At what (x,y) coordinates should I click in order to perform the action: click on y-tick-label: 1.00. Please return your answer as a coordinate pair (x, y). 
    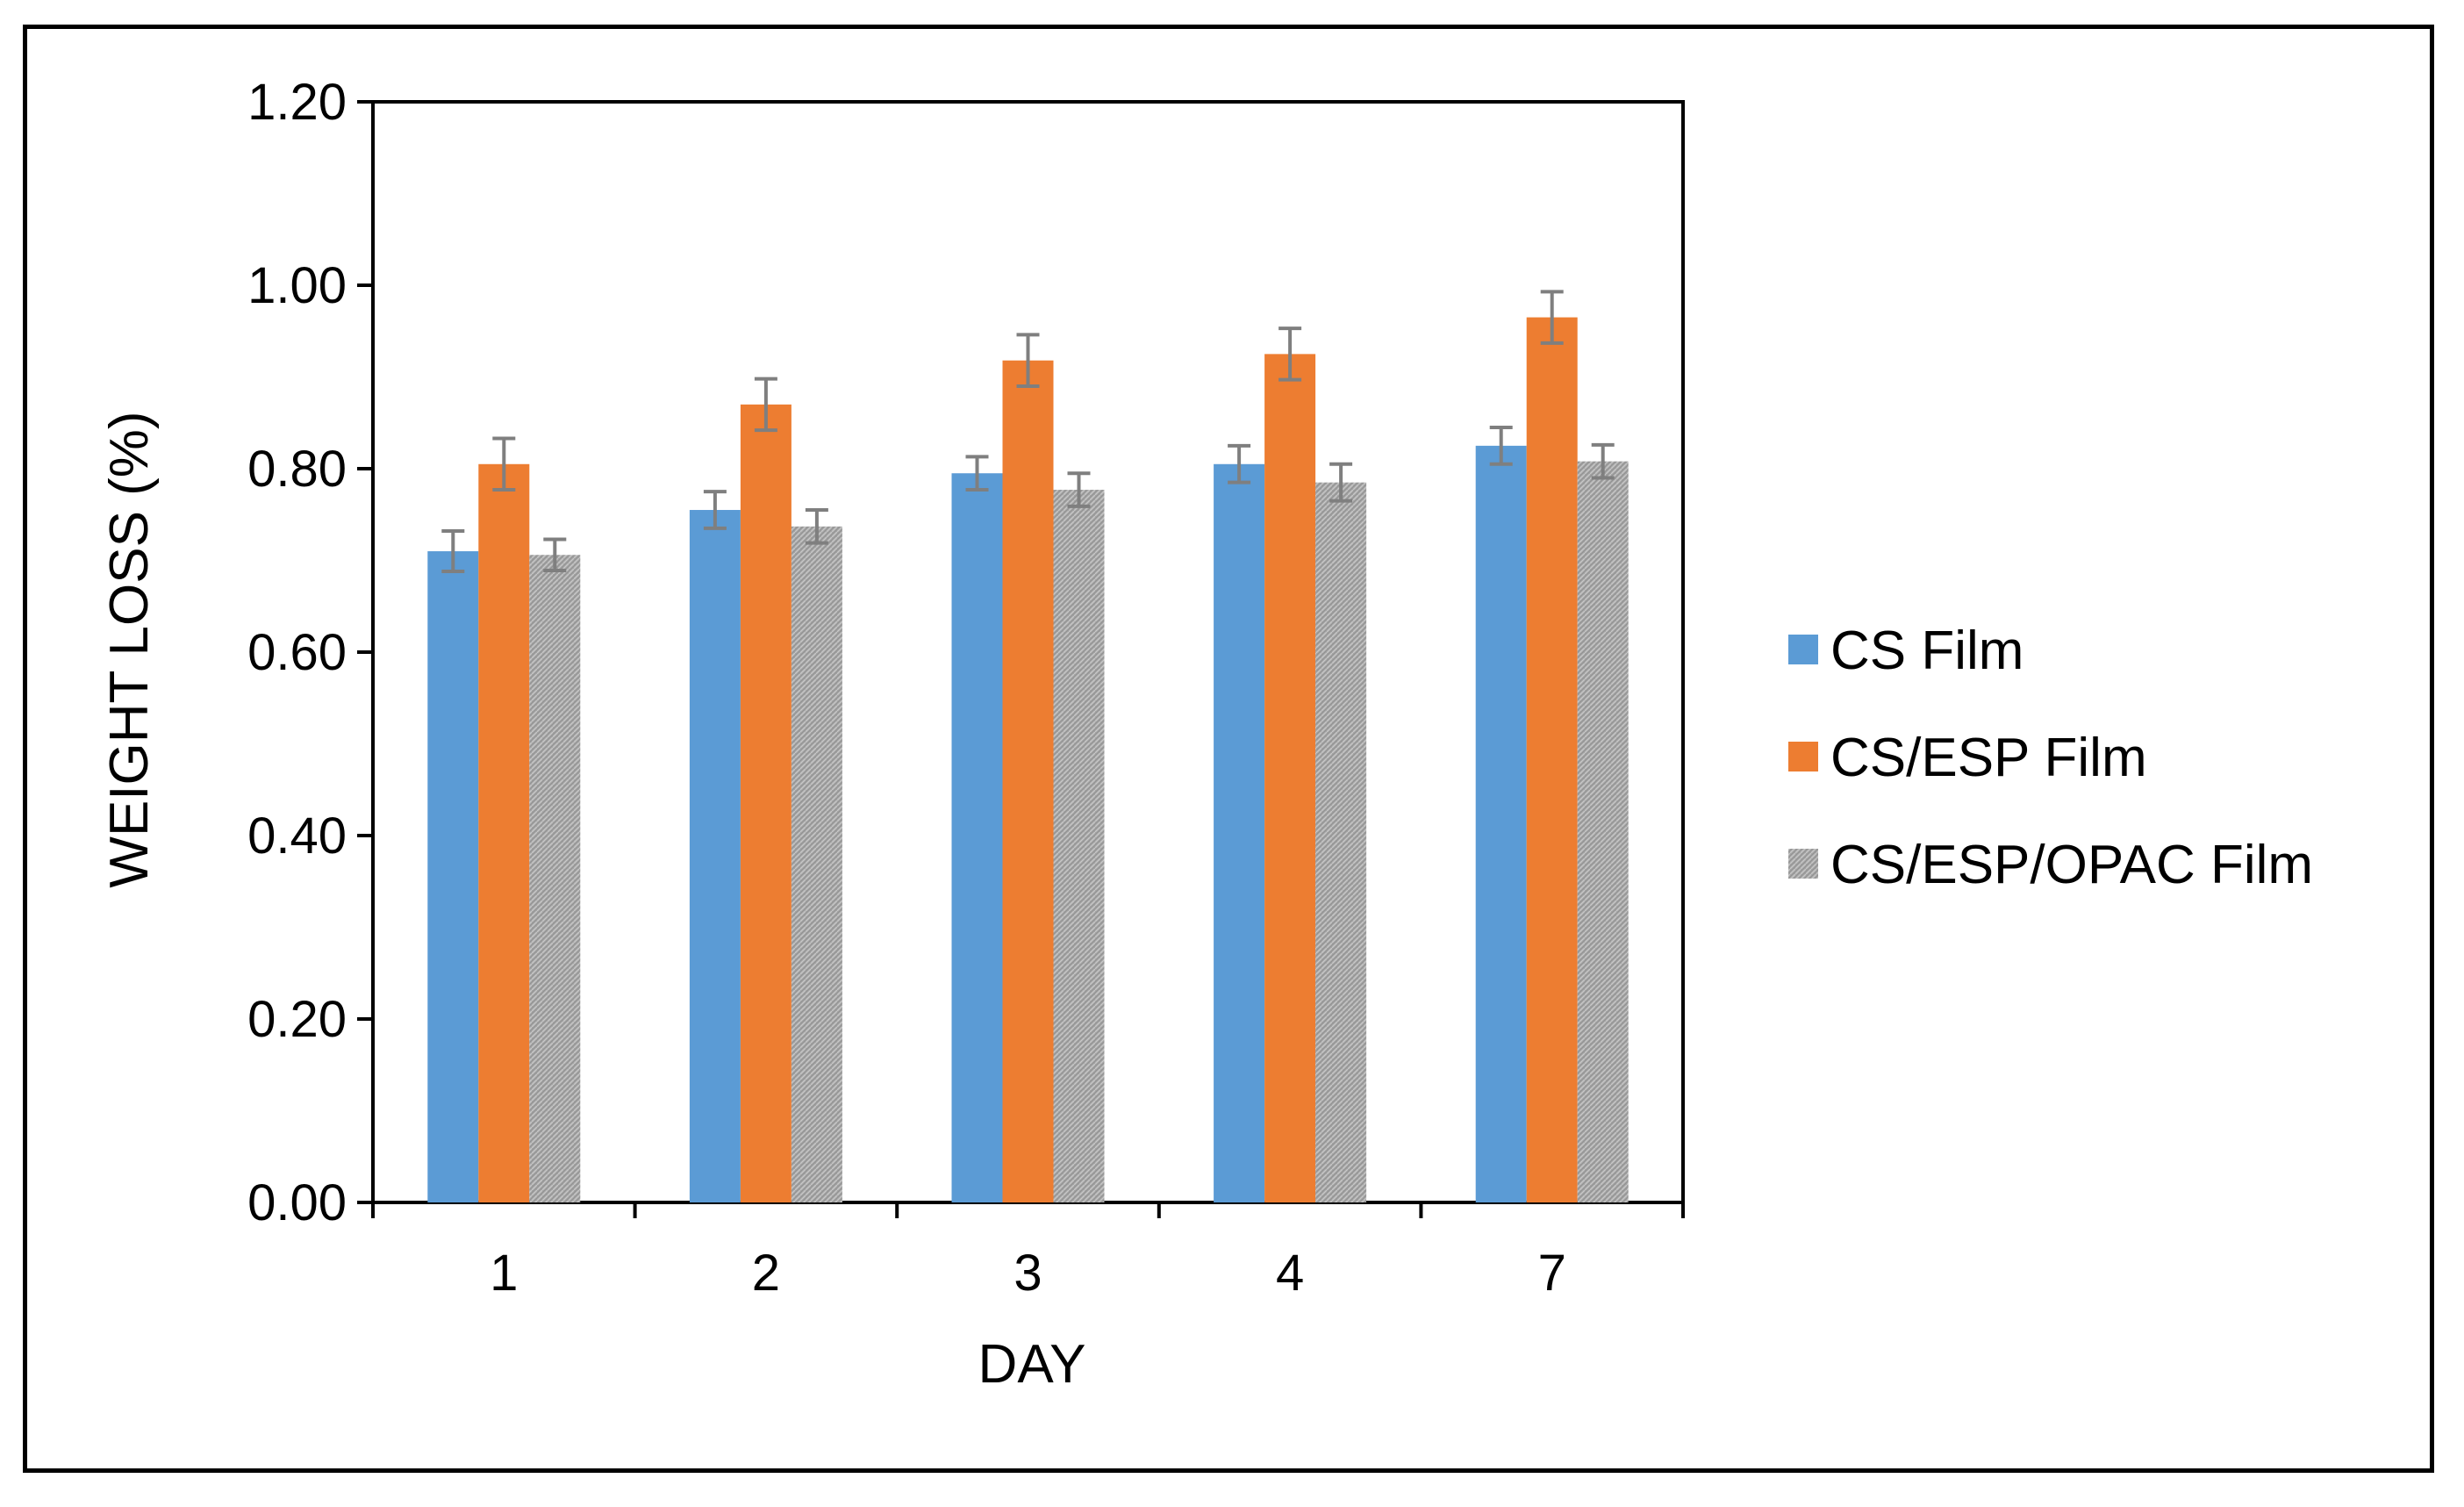
    Looking at the image, I should click on (297, 285).